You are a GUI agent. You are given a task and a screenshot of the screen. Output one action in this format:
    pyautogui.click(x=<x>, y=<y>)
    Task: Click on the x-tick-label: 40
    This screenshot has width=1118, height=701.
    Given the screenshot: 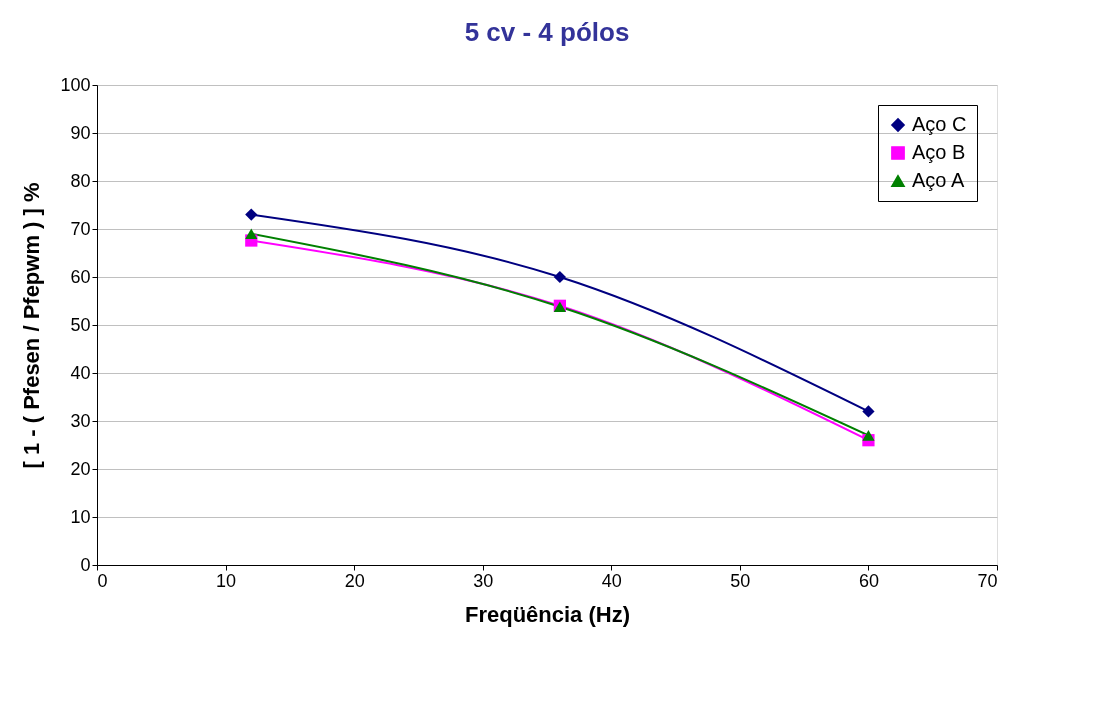 What is the action you would take?
    pyautogui.click(x=611, y=580)
    